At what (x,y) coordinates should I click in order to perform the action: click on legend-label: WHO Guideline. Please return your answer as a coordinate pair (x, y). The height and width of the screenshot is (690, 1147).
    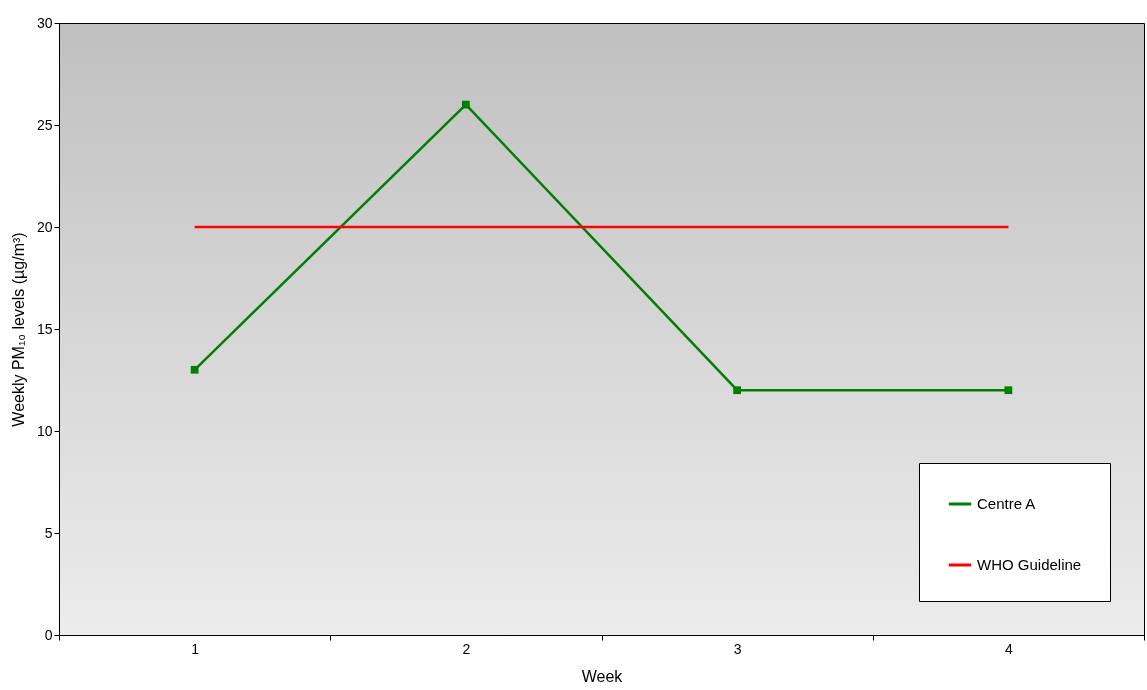
    Looking at the image, I should click on (1029, 564).